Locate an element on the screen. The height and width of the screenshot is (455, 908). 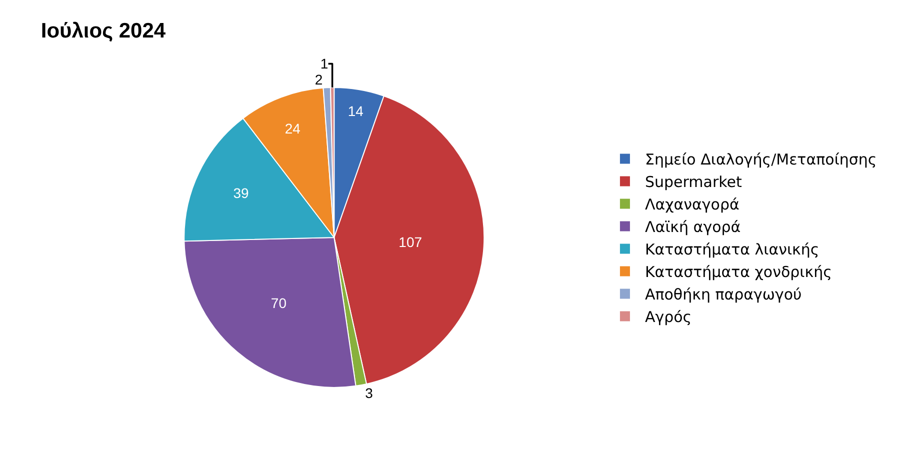
data-label: 39 is located at coordinates (241, 192).